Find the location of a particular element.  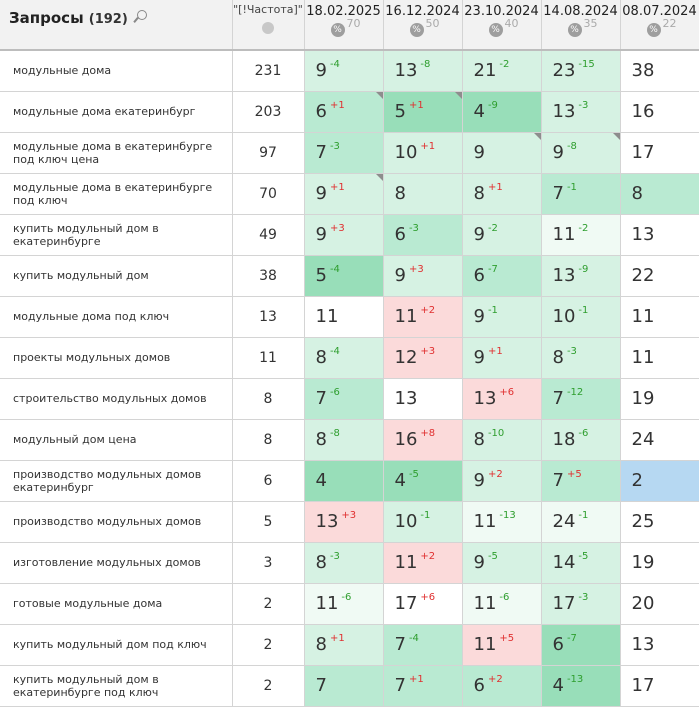

table-row: проекты модульных домов 11 8 -4 12 +3 9 +1 8 -3 11 is located at coordinates (349, 358).